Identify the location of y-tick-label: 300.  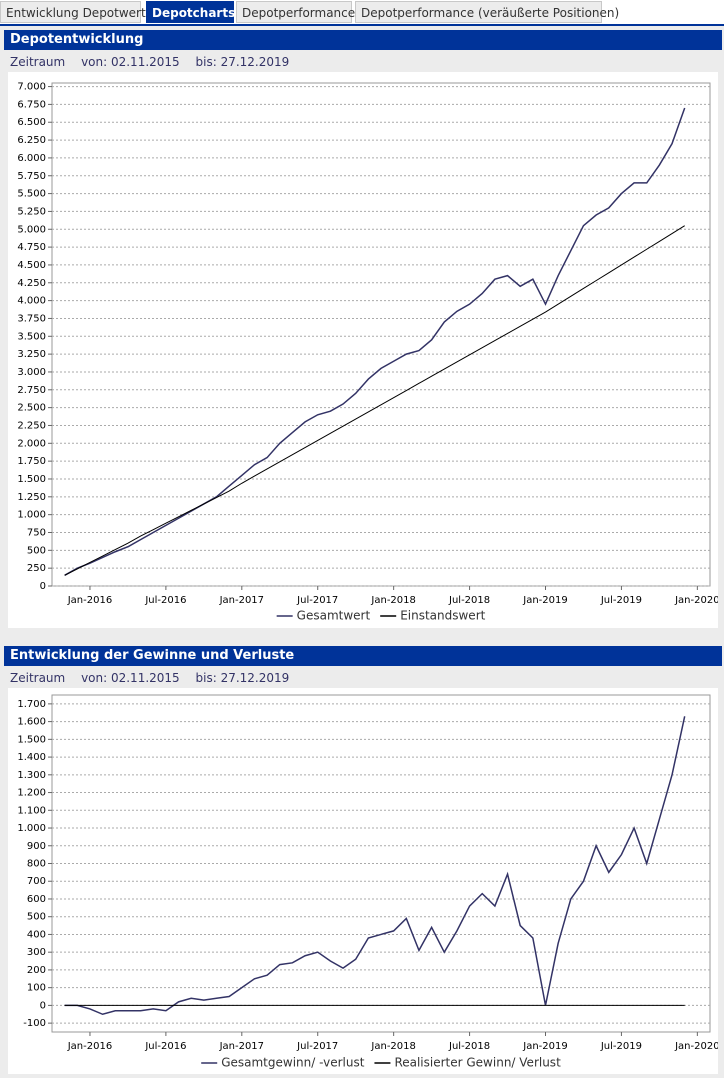
(36, 952).